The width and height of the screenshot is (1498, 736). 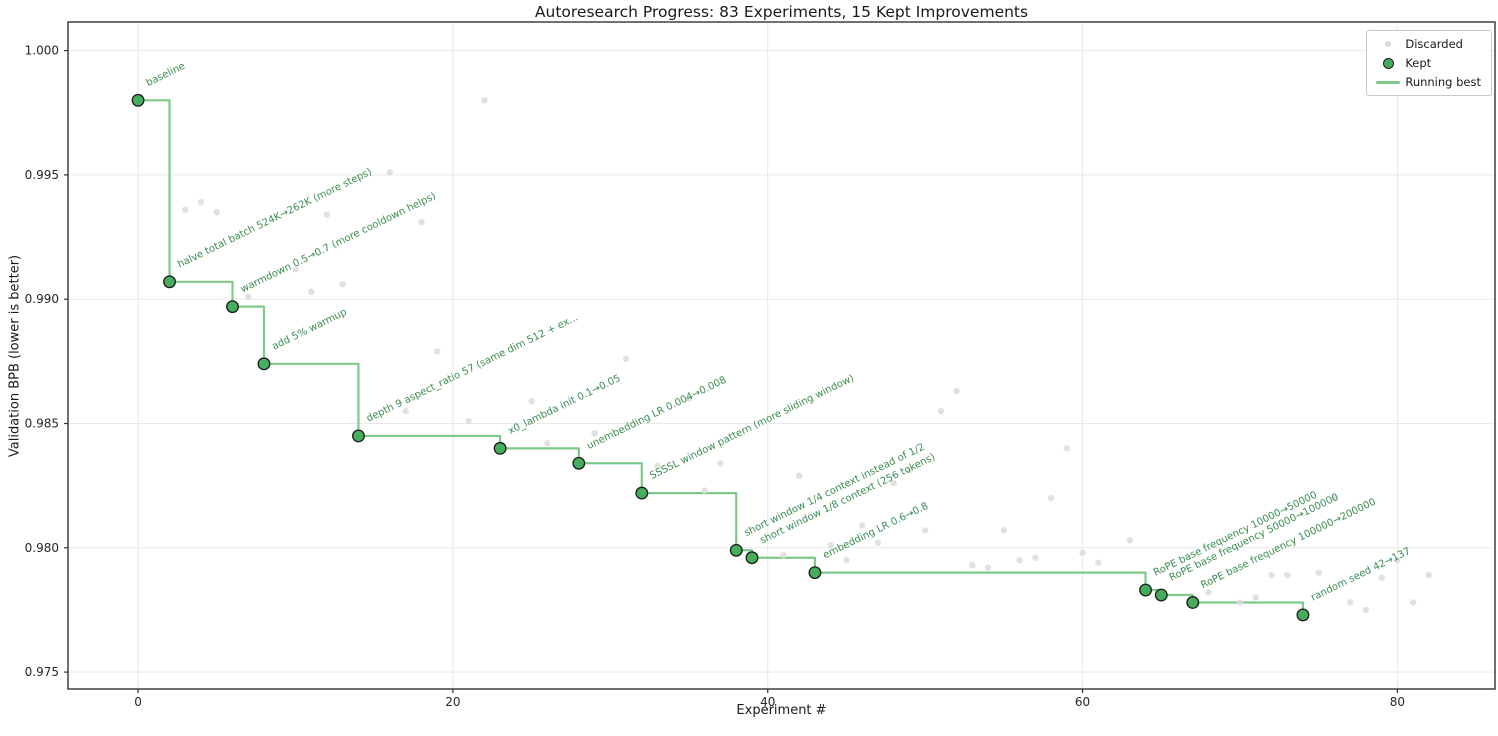 I want to click on x-axis-label: Experiment #, so click(x=781, y=710).